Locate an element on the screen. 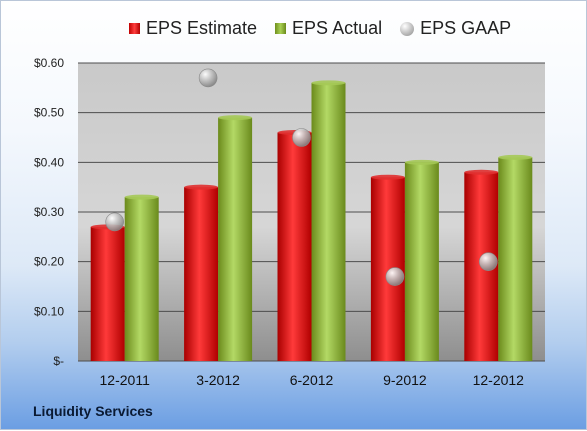  legend: EPS Estimate EPS Actual EPS GAAP is located at coordinates (329, 28).